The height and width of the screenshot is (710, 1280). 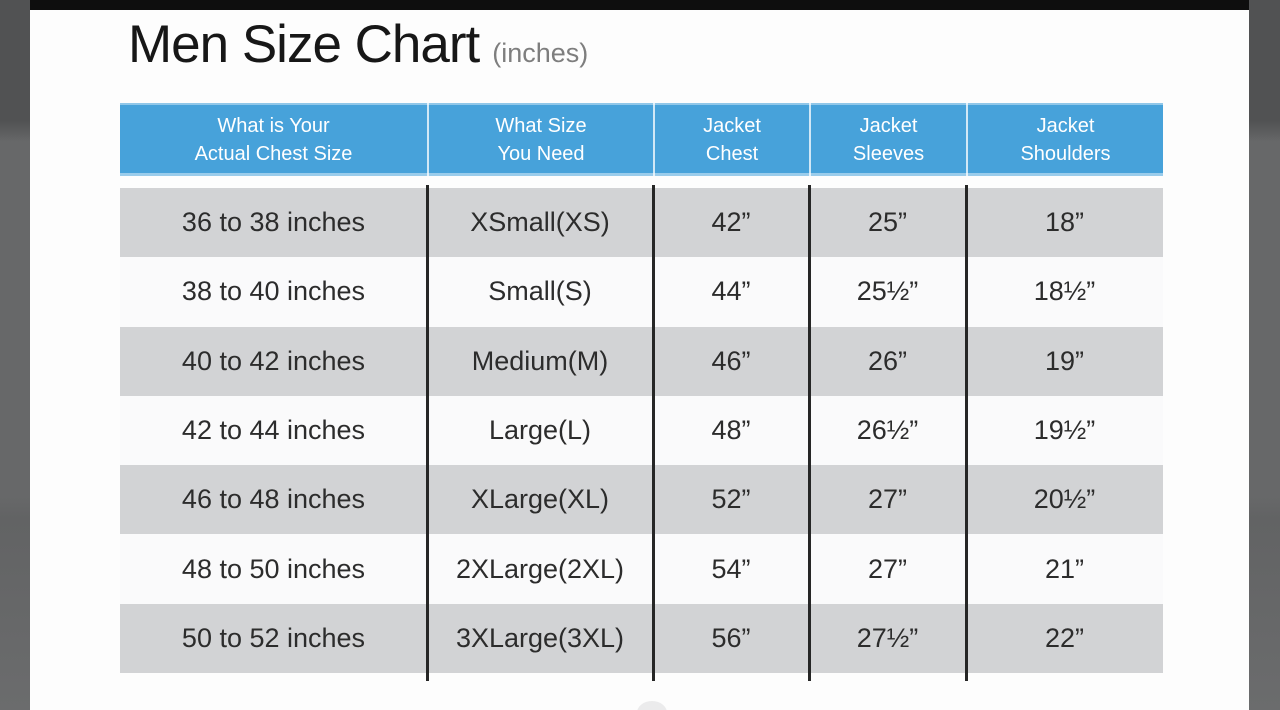 I want to click on table-cell: Large(L), so click(x=540, y=430).